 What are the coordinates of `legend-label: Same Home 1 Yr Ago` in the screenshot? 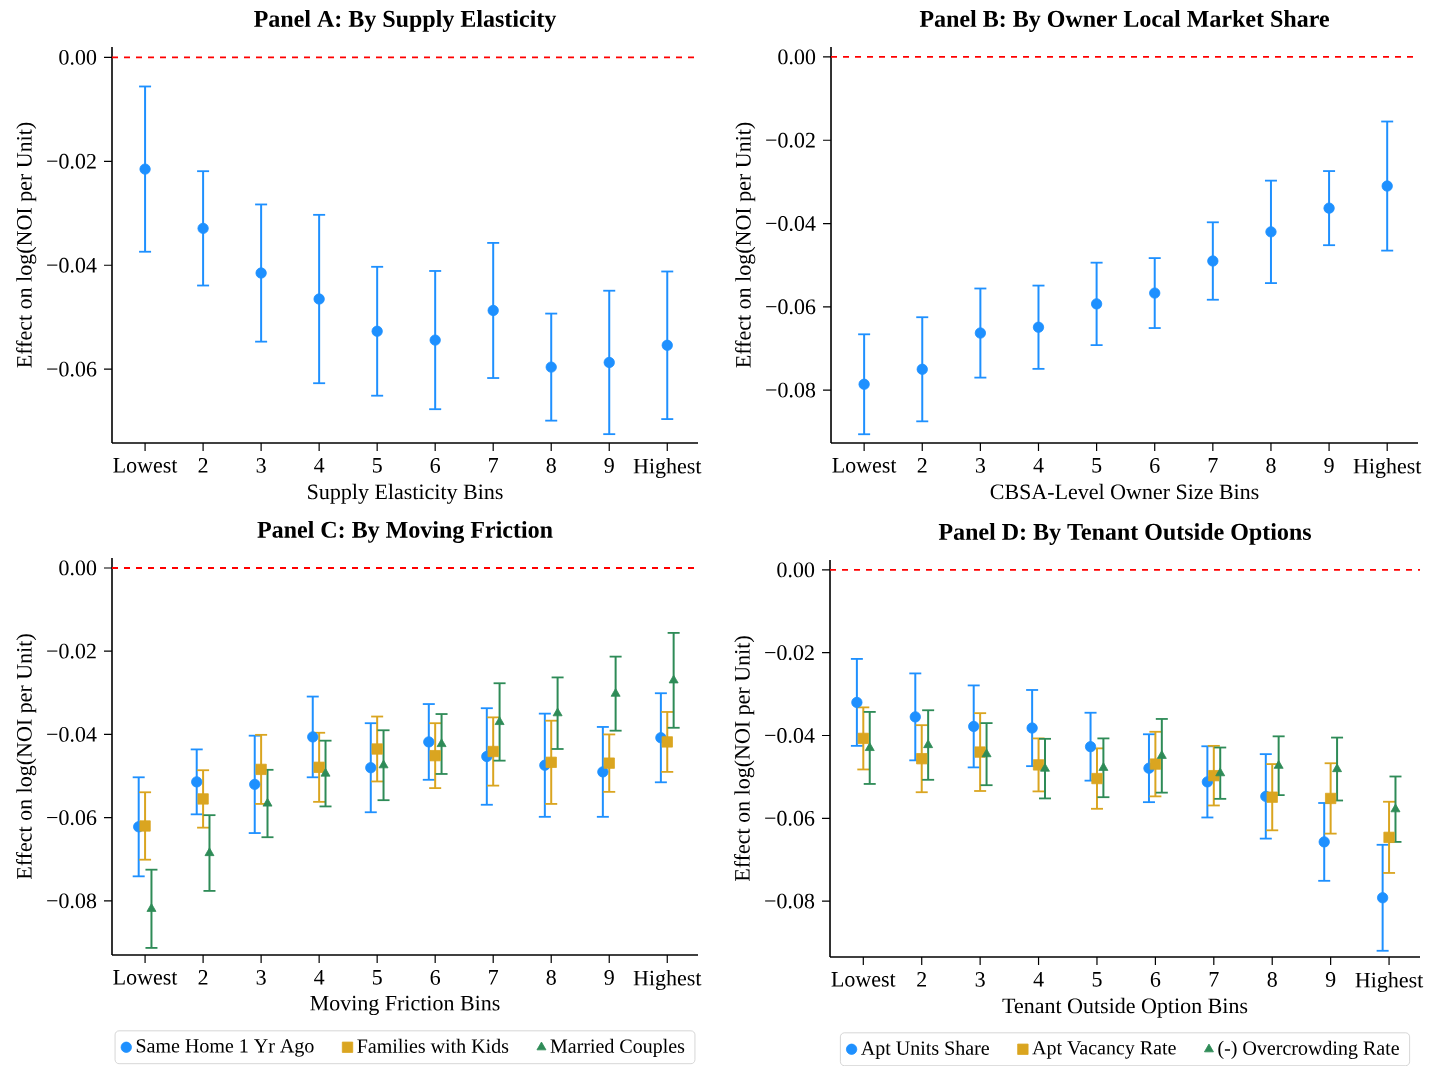 It's located at (225, 1048).